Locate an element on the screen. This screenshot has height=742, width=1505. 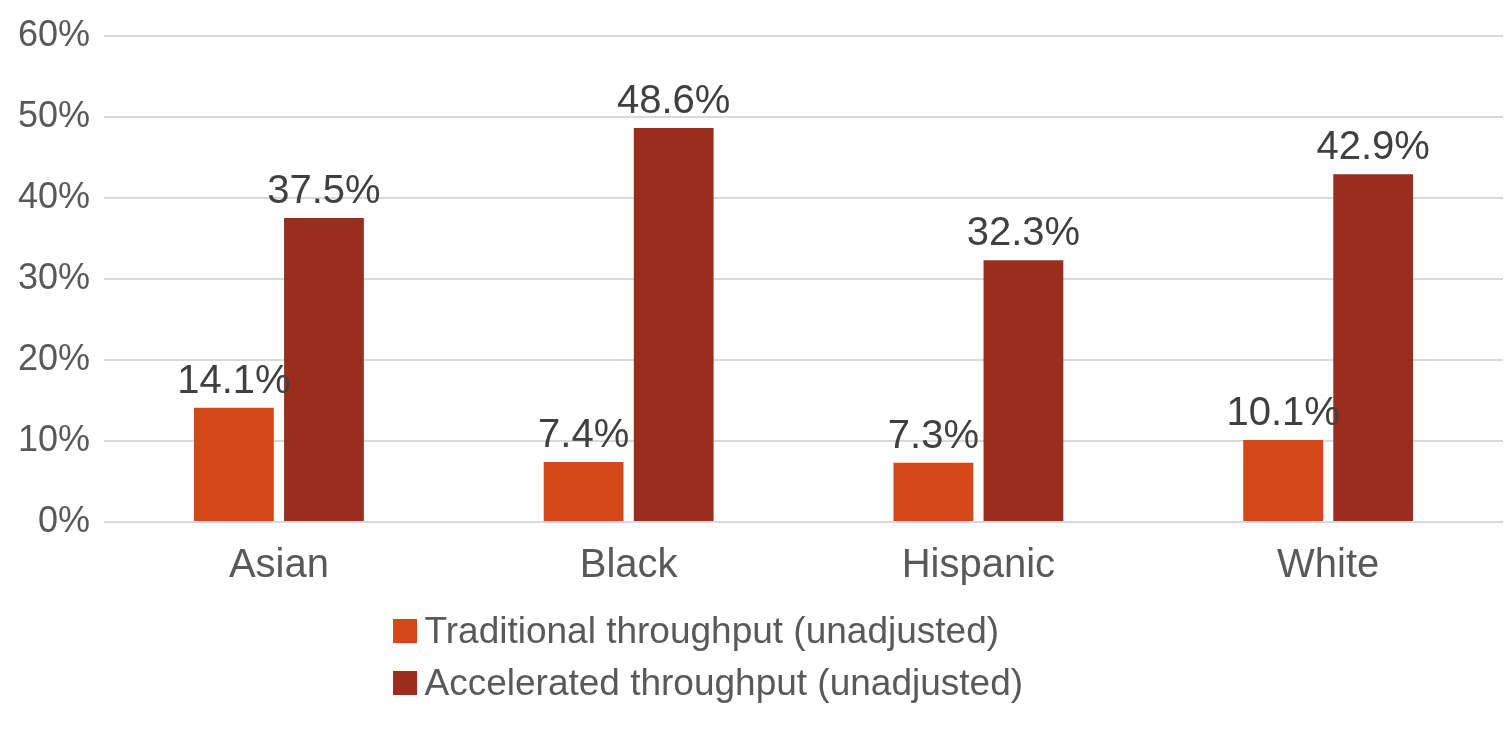
data-label: 37.5% is located at coordinates (324, 189).